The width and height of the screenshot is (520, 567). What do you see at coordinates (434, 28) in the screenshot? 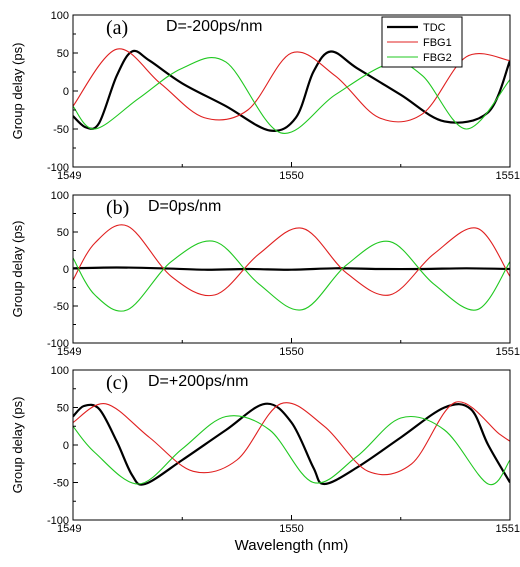
I see `legend-entry-tdc: TDC` at bounding box center [434, 28].